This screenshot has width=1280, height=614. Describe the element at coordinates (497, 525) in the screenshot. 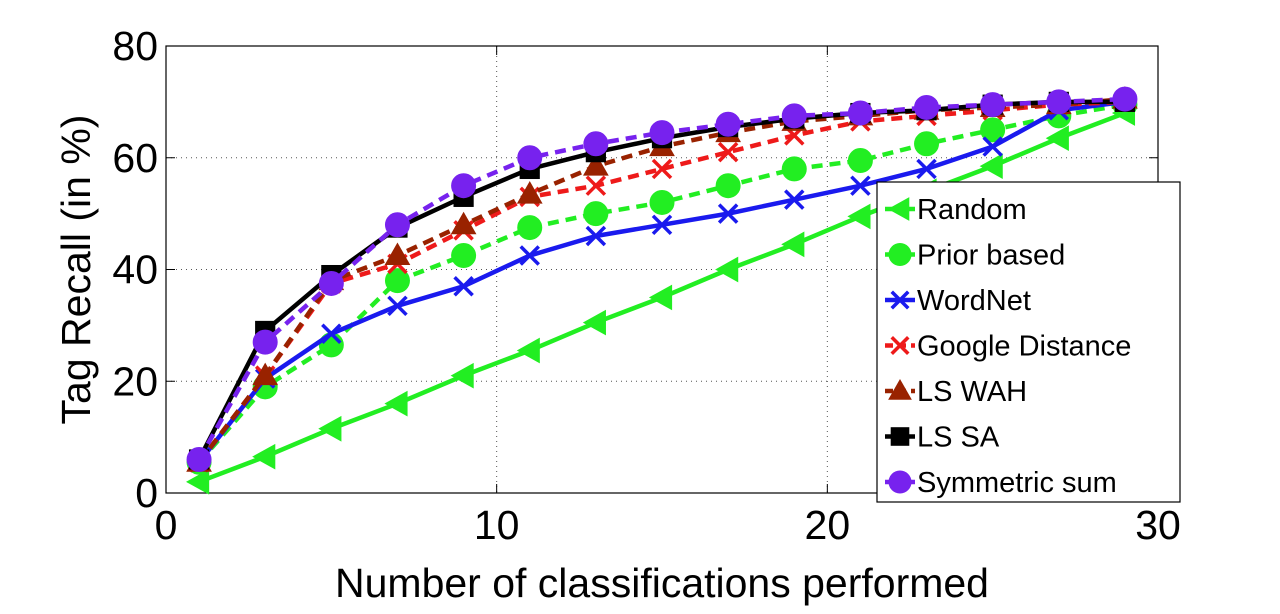

I see `x-tick-label: 10` at that location.